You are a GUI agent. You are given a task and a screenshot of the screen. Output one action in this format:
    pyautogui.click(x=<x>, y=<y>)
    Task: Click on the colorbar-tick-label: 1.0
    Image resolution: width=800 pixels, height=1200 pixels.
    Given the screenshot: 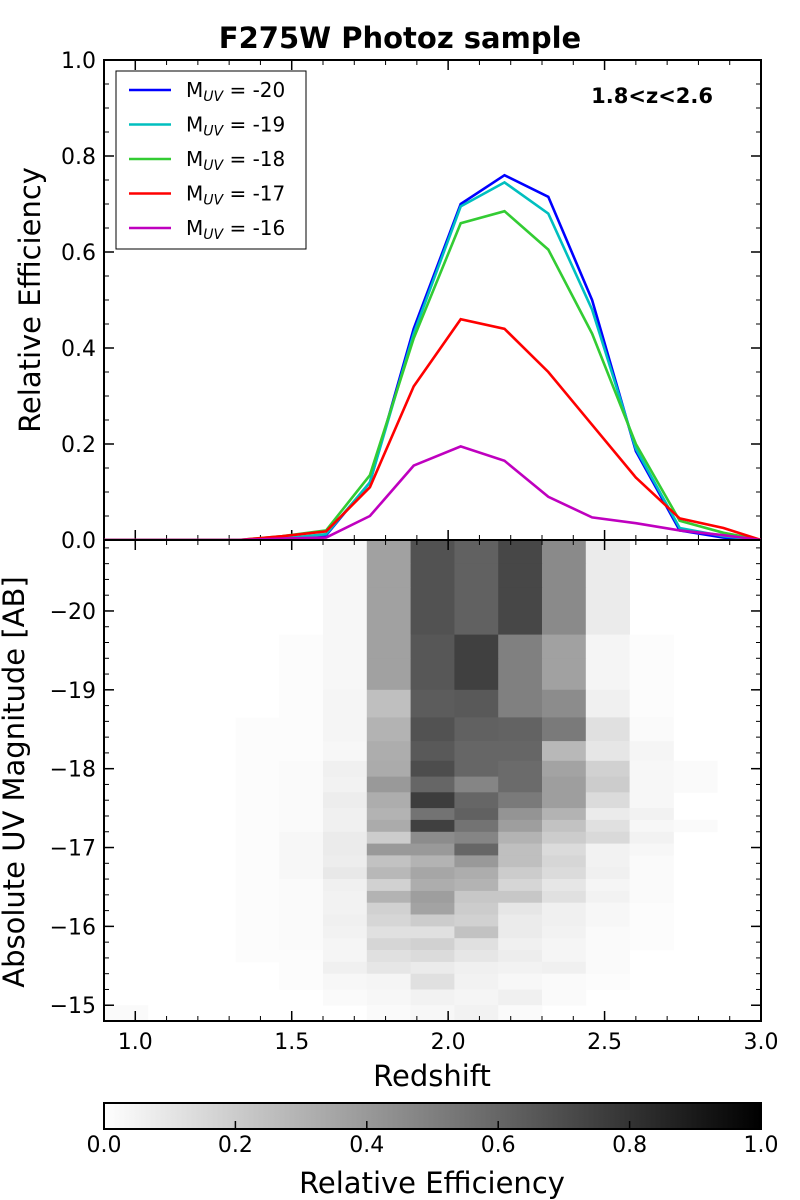 What is the action you would take?
    pyautogui.click(x=761, y=1145)
    